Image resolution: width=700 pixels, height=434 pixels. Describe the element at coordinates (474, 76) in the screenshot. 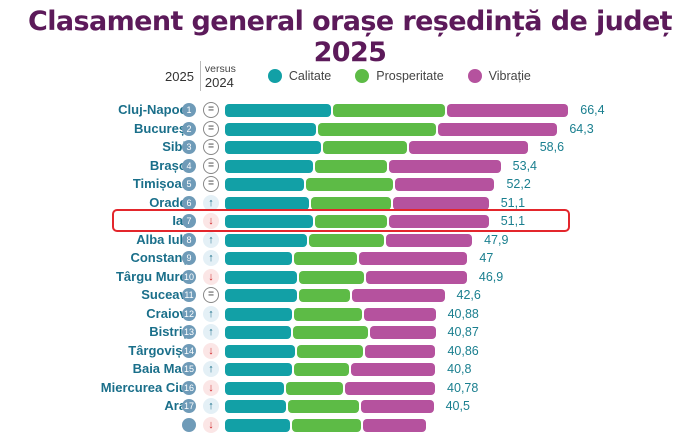

I see `legend-dot-vibratie` at that location.